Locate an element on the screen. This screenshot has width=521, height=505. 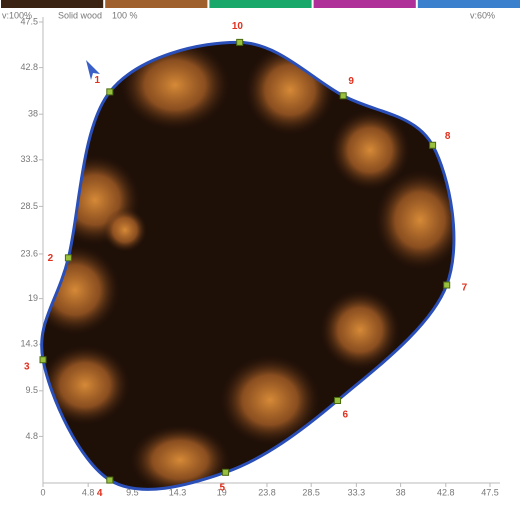
x-tick-label: 9.5 is located at coordinates (132, 492).